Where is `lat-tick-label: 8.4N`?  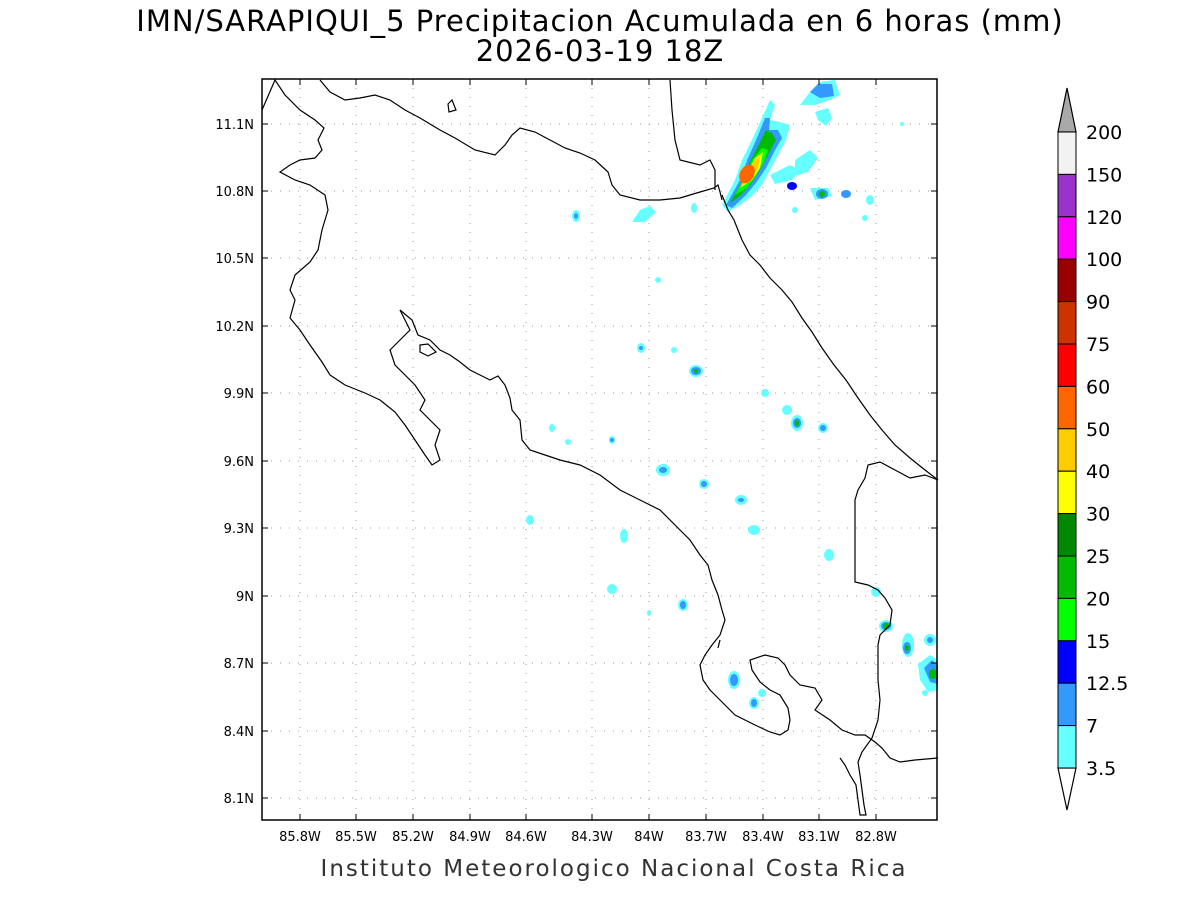 lat-tick-label: 8.4N is located at coordinates (239, 732).